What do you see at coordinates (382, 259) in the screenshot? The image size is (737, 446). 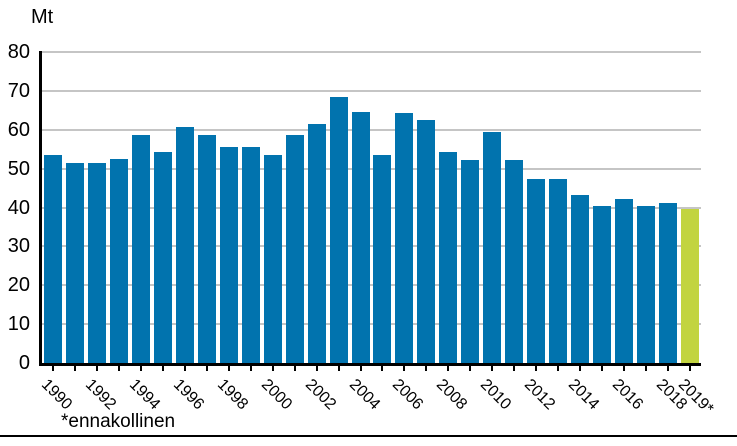 I see `bar-2005` at bounding box center [382, 259].